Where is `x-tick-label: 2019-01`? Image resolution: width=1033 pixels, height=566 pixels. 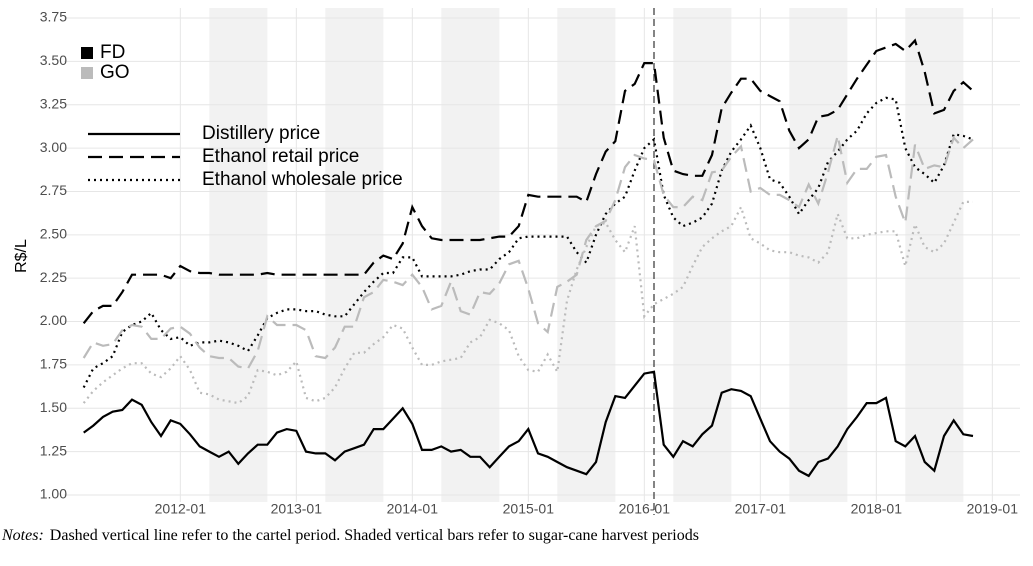
x-tick-label: 2019-01 is located at coordinates (993, 509).